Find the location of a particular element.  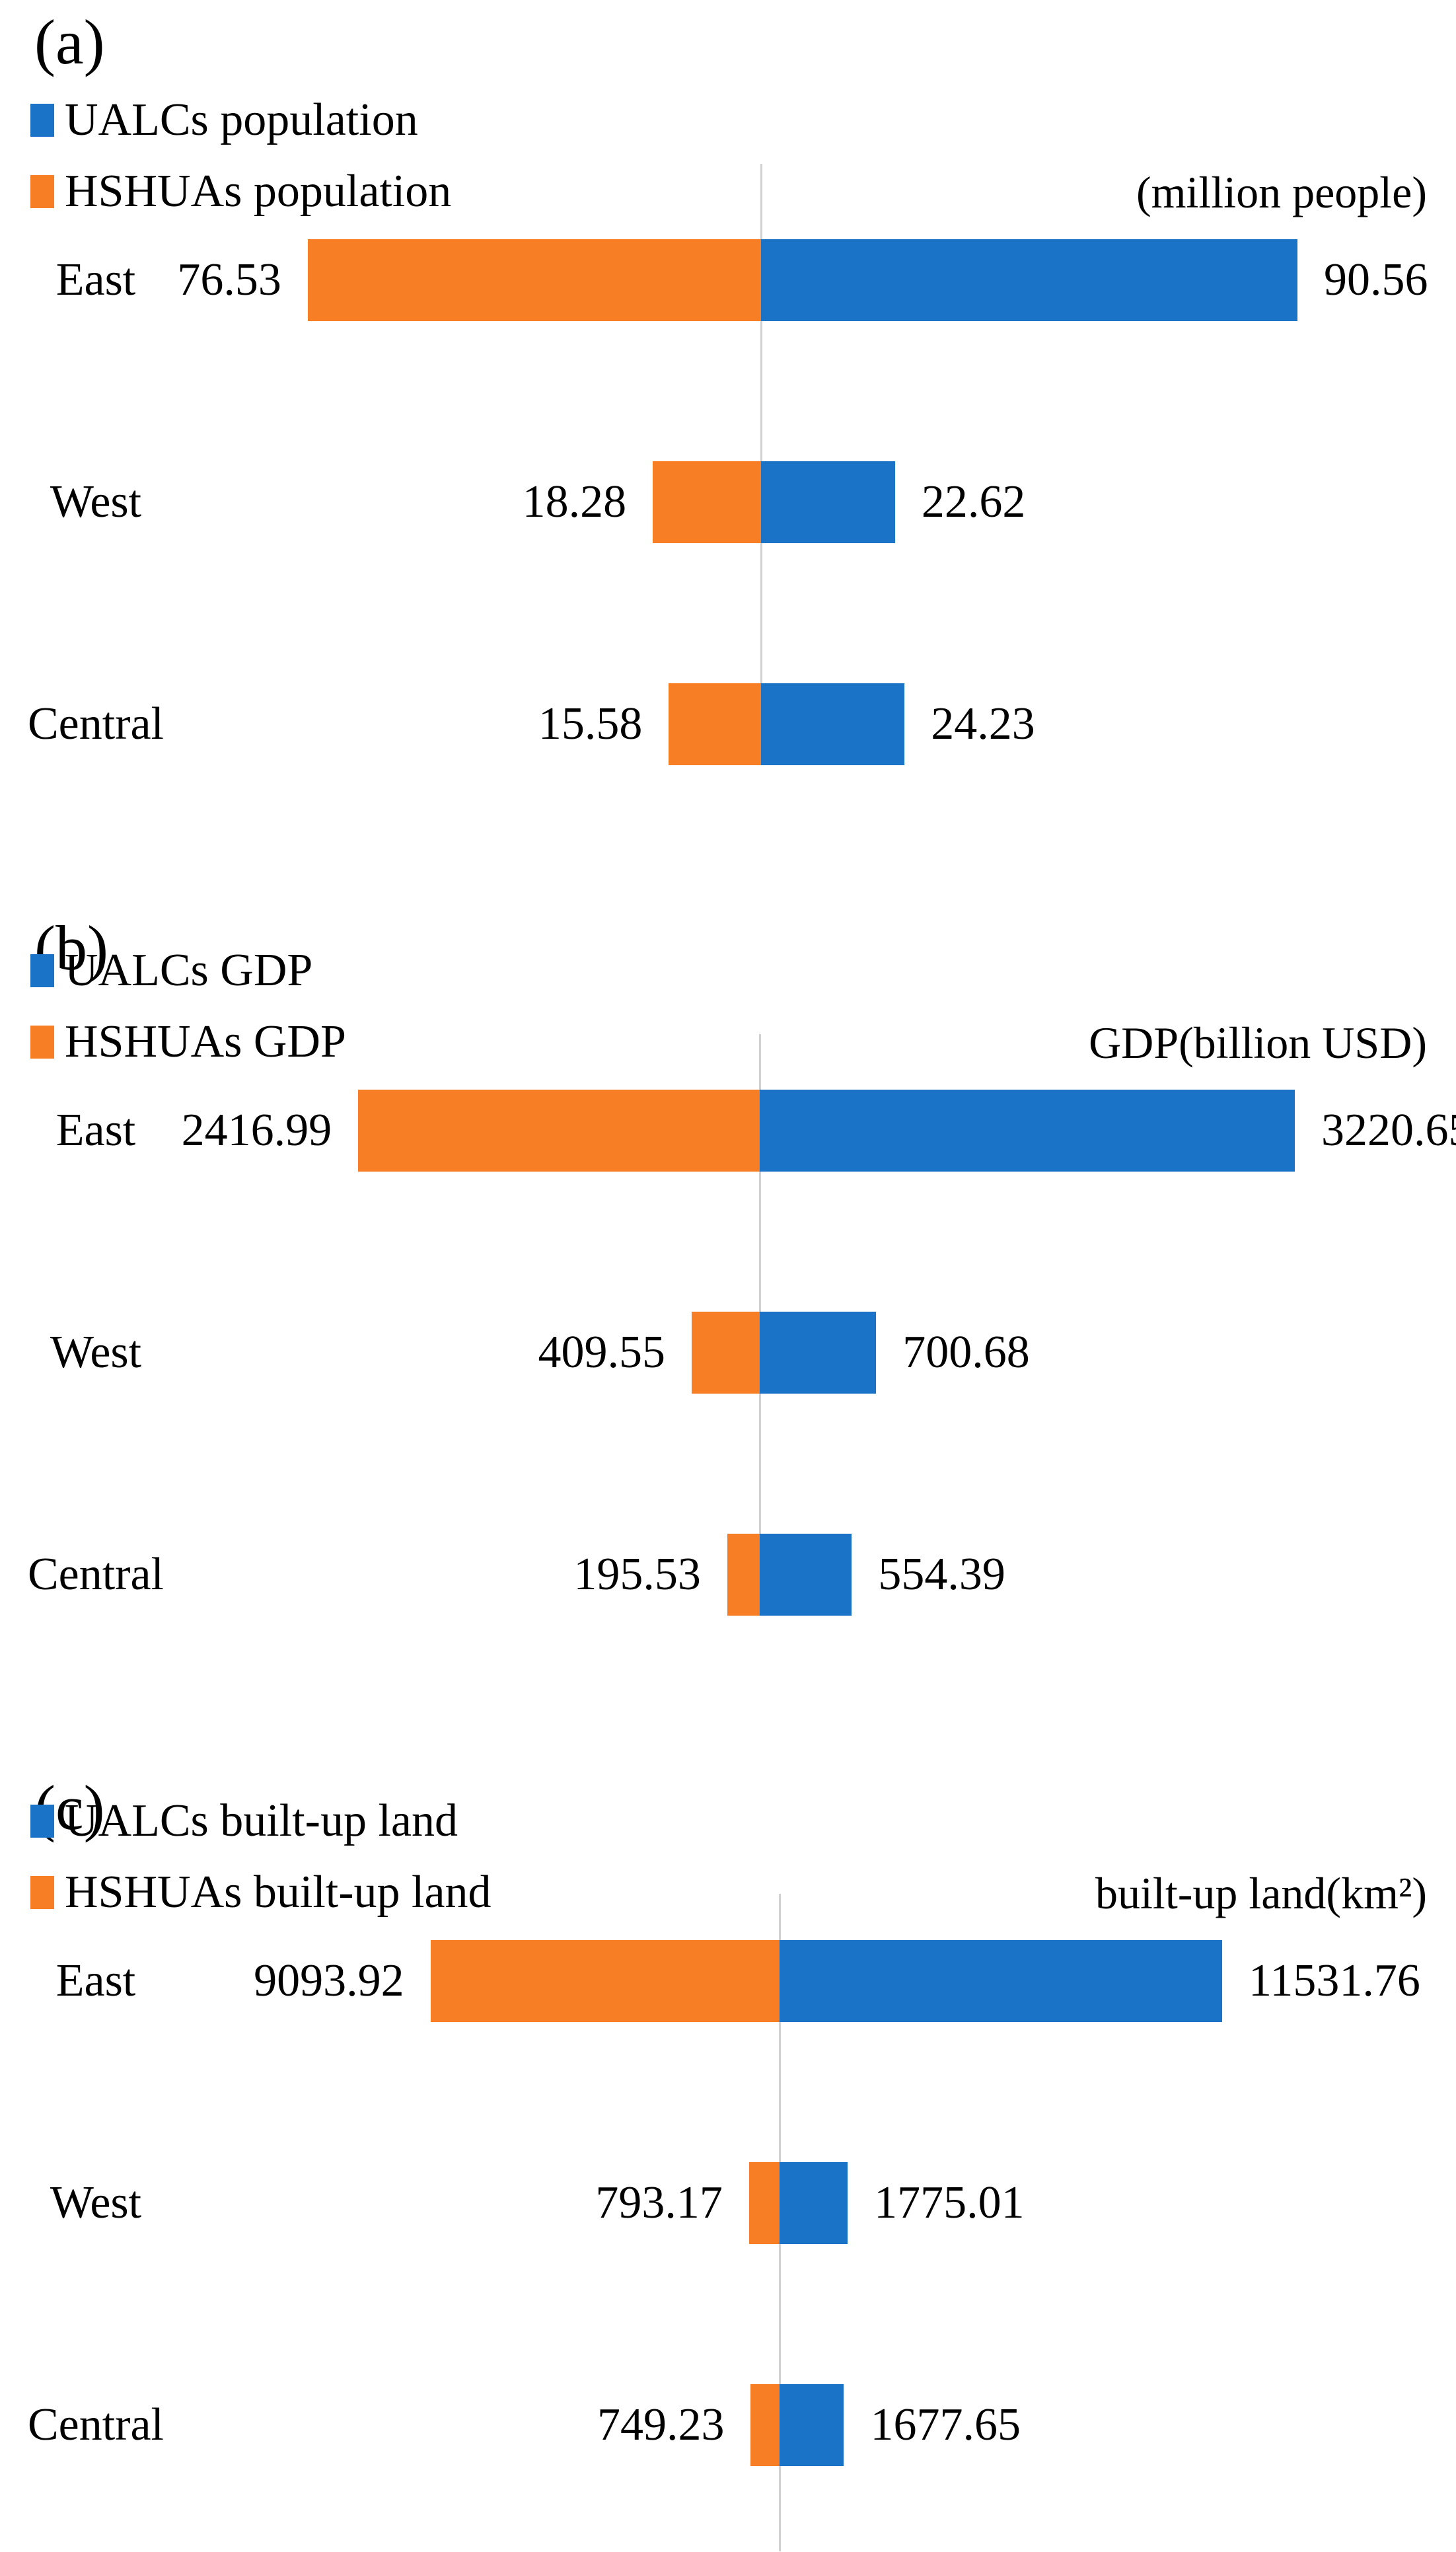

bar-row-east: East 76.53 90.56 is located at coordinates (728, 280).